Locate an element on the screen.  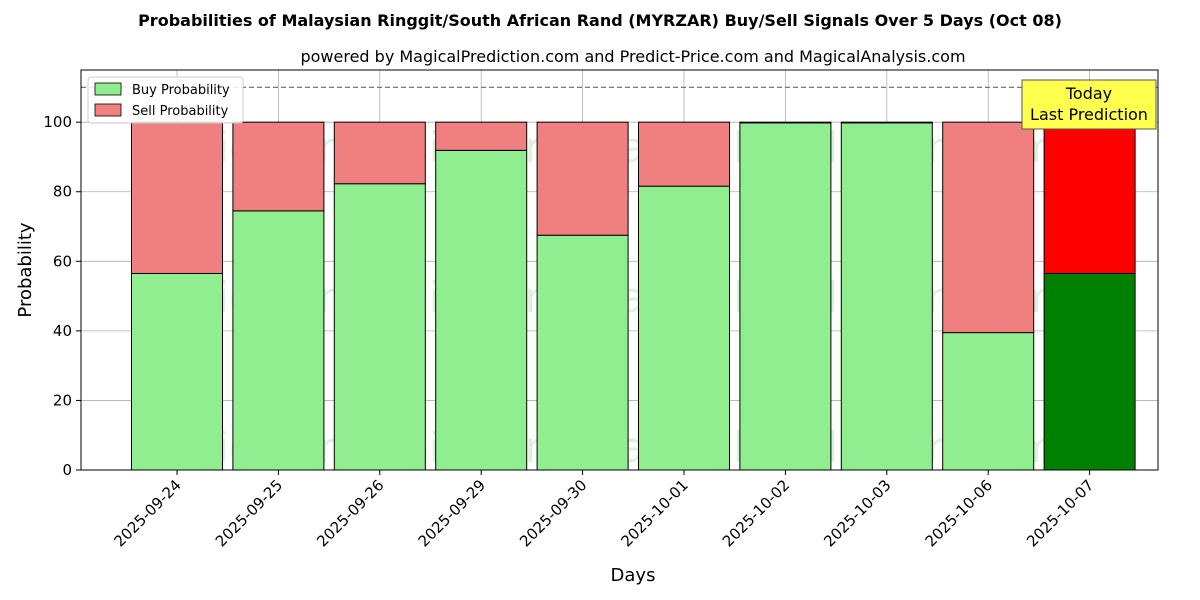
legend-box is located at coordinates (165, 100).